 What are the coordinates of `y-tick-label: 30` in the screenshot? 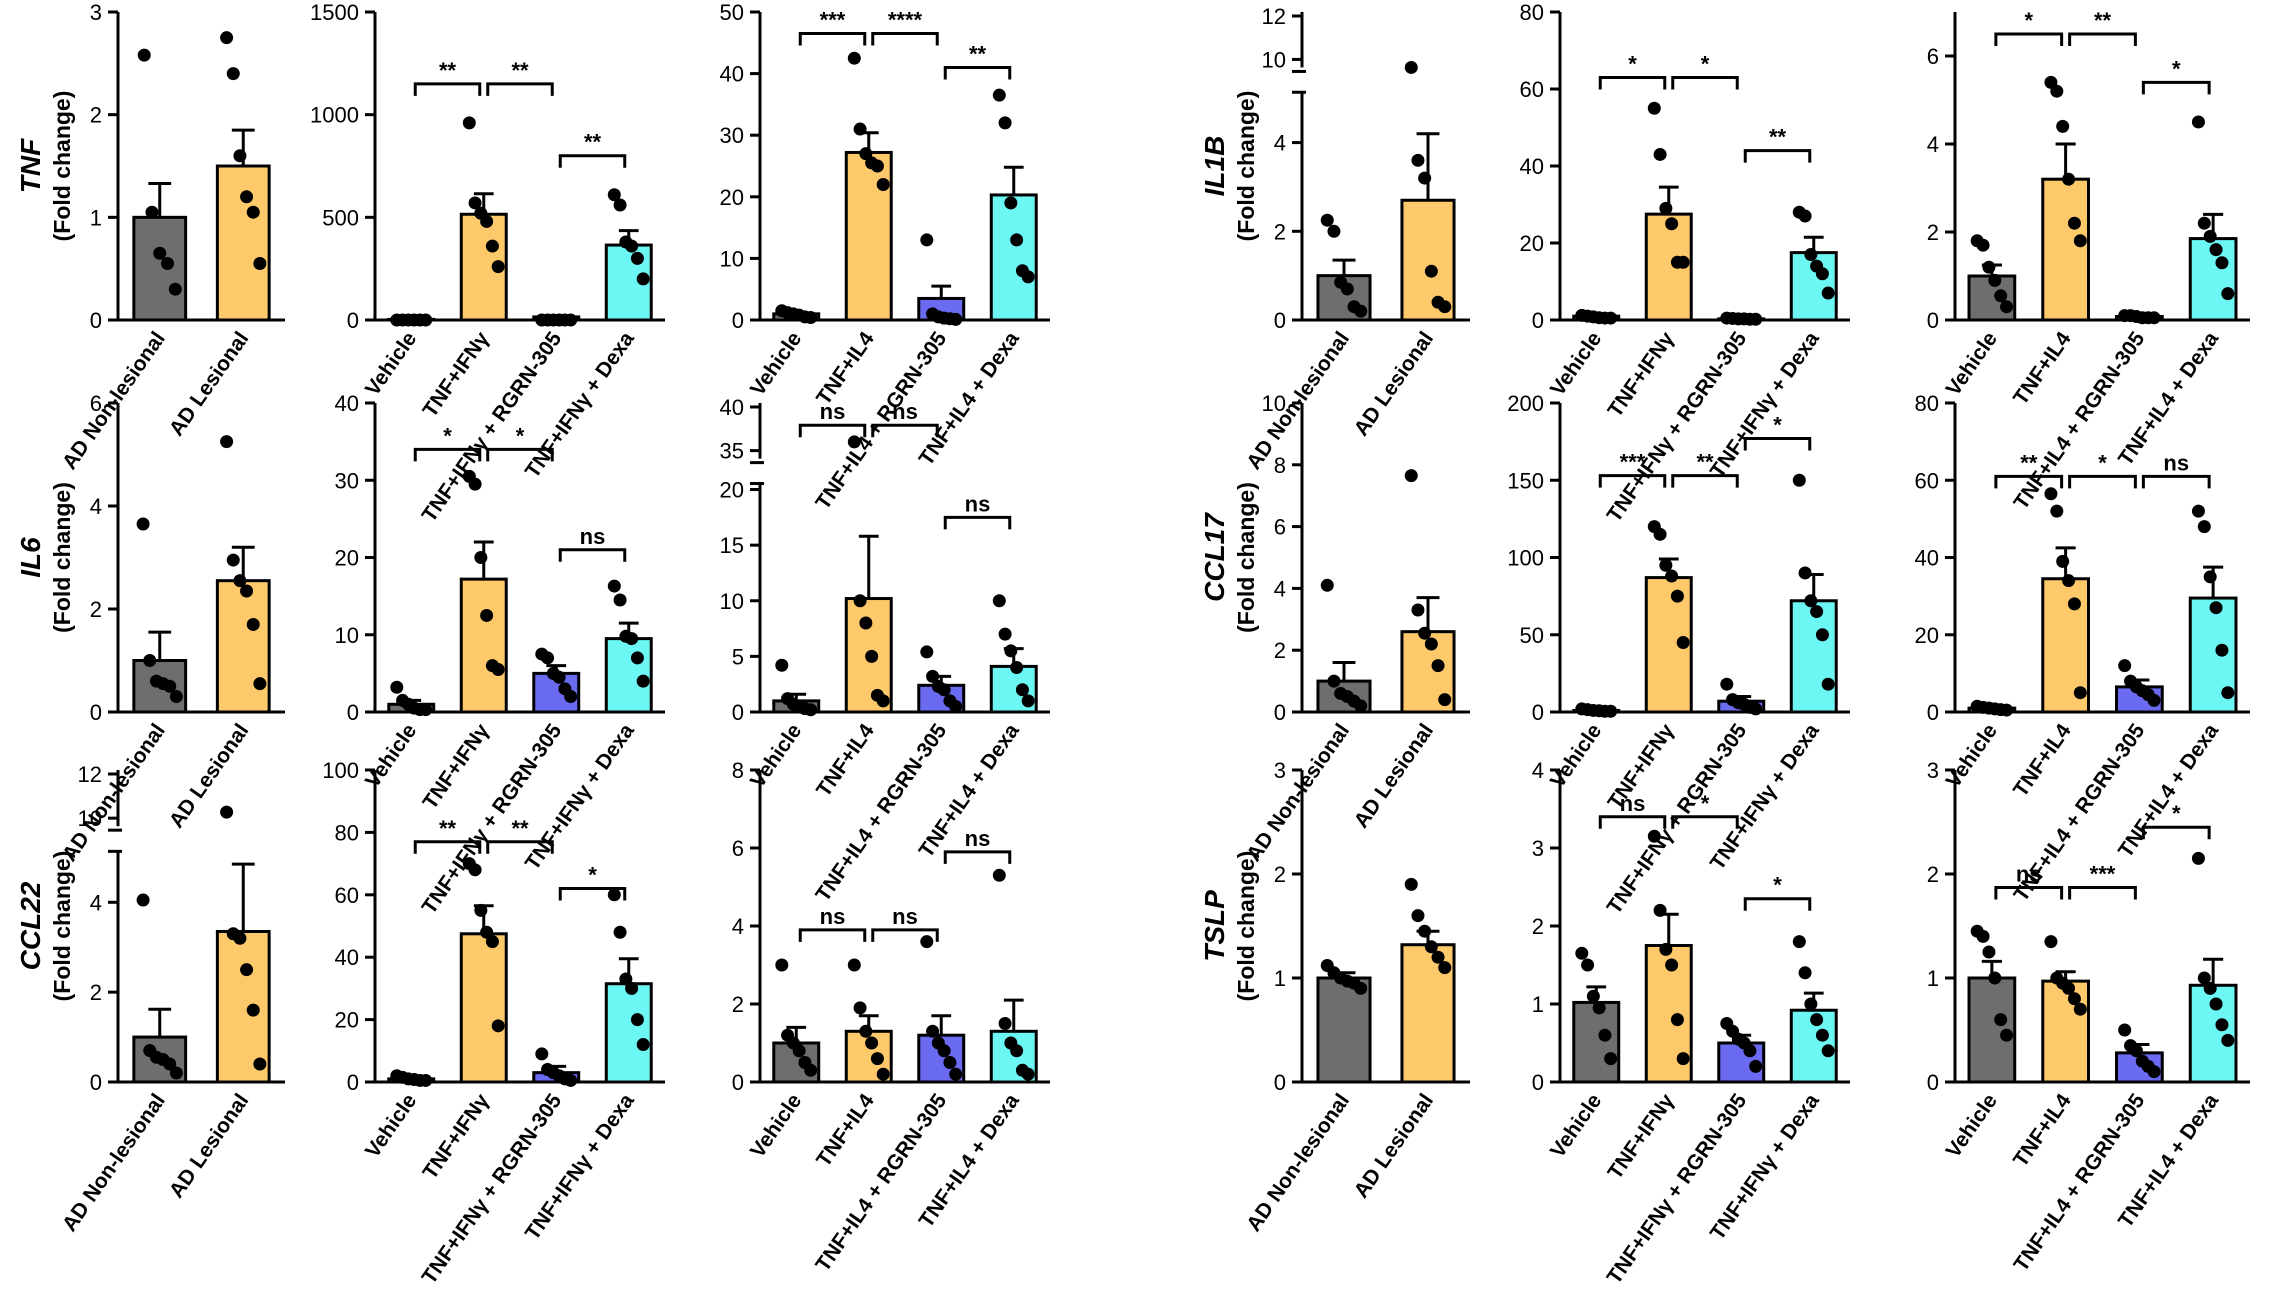 It's located at (732, 135).